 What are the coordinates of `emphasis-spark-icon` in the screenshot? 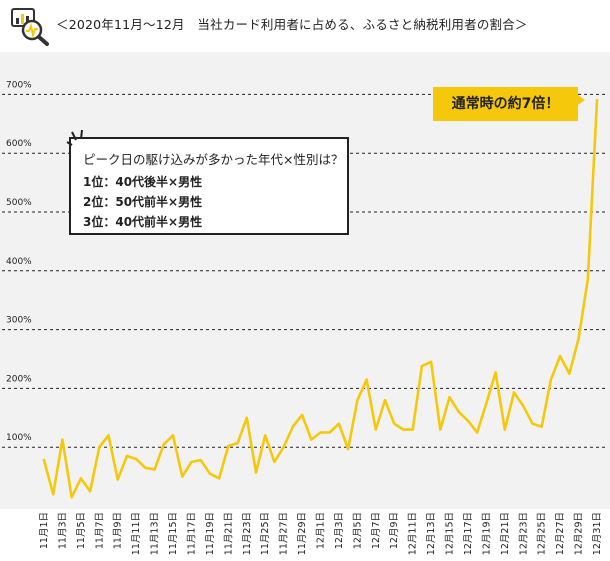 It's located at (74, 137).